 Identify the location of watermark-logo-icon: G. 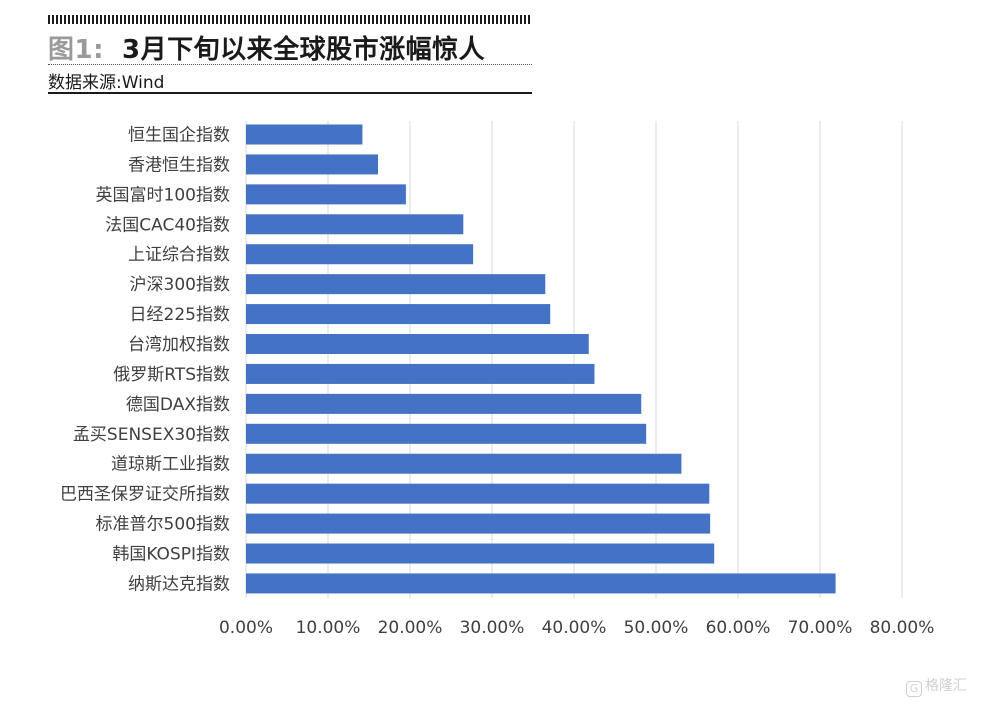
(914, 689).